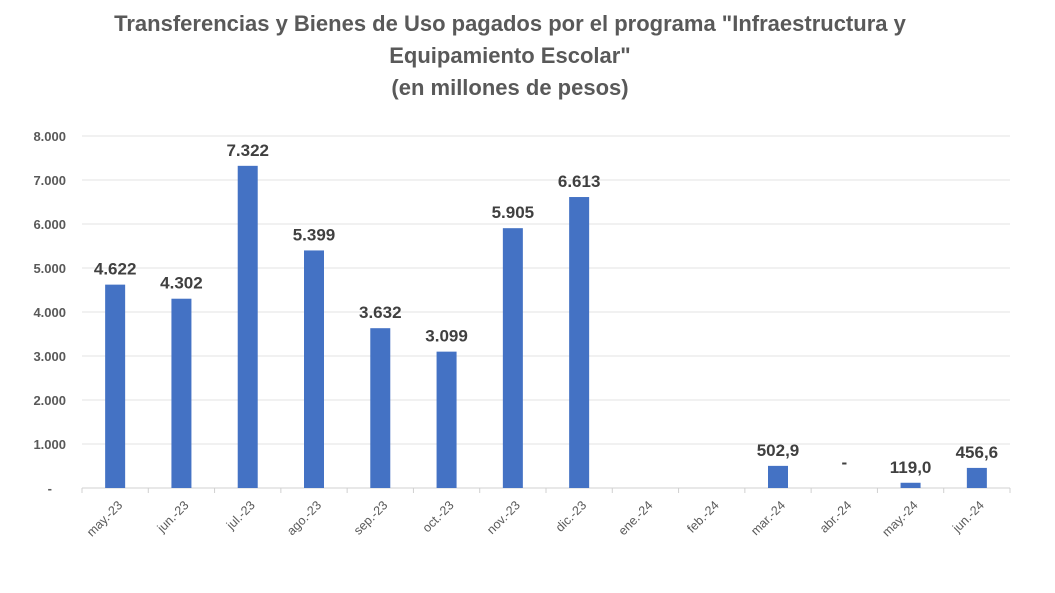 This screenshot has height=593, width=1055. I want to click on x-tick-label: ene.-24, so click(636, 518).